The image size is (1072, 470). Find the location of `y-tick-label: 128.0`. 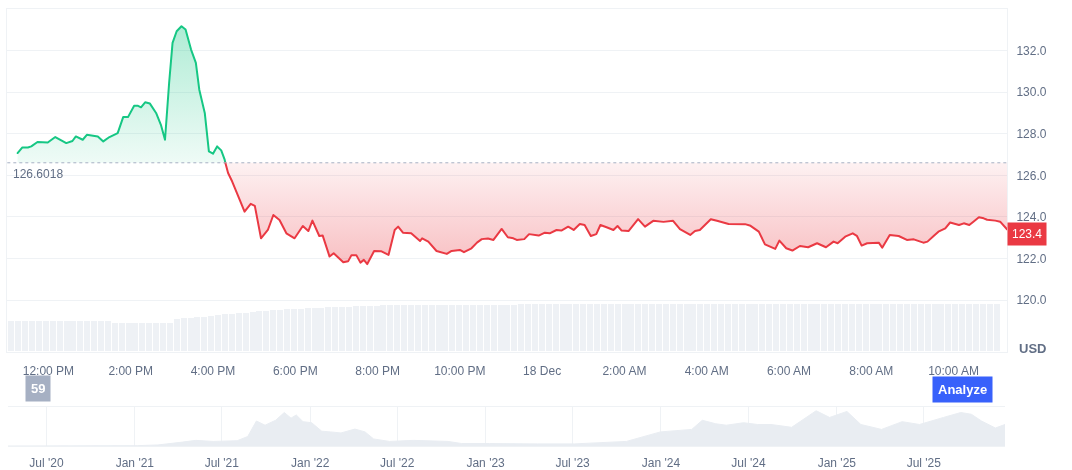

y-tick-label: 128.0 is located at coordinates (1031, 133).